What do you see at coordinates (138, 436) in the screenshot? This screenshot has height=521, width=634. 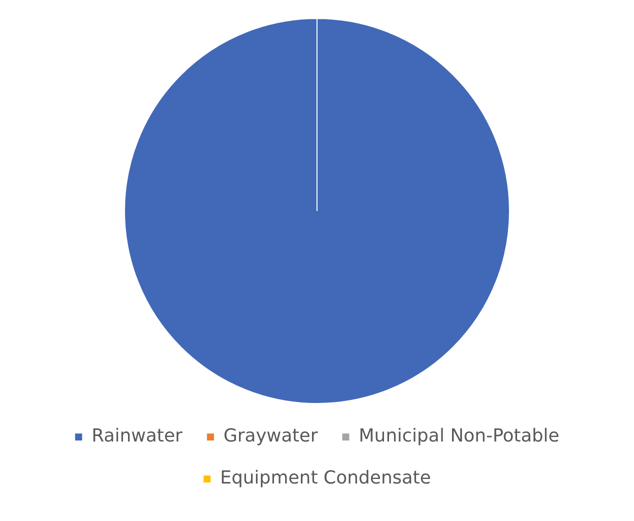 I see `legend-label: Rainwater` at bounding box center [138, 436].